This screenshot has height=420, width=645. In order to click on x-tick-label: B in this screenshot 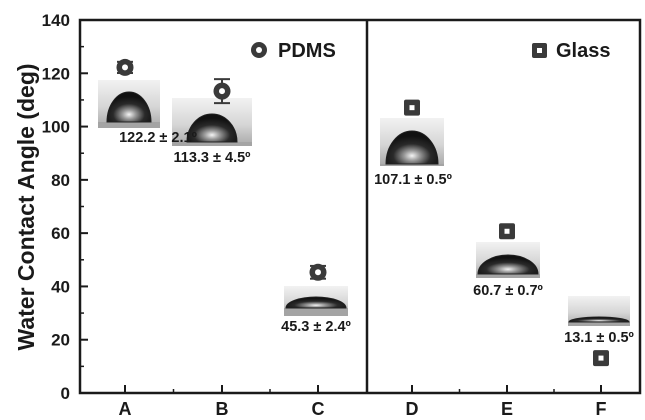, I will do `click(222, 409)`.